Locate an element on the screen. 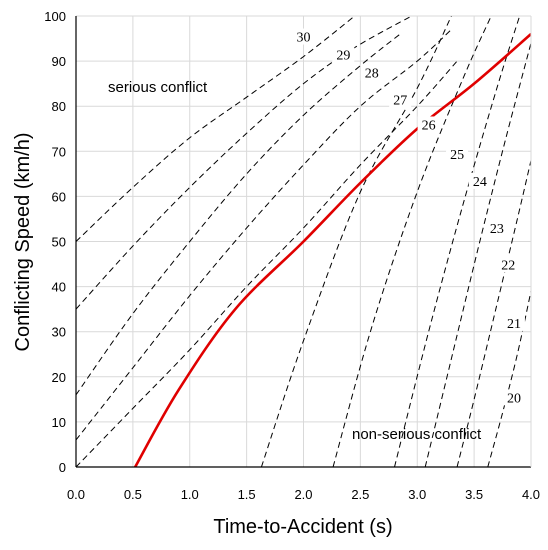  curve-label-21: 21 is located at coordinates (514, 324).